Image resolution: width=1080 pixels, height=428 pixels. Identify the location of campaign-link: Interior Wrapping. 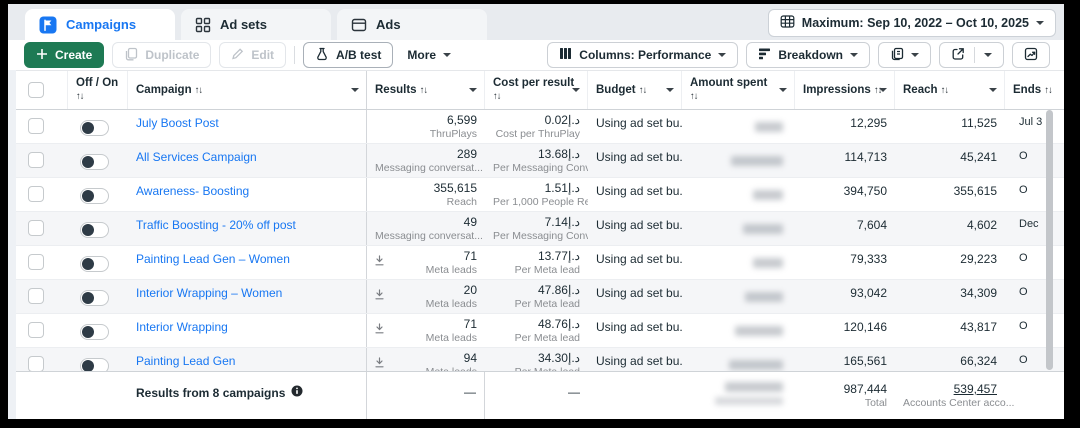
(182, 327).